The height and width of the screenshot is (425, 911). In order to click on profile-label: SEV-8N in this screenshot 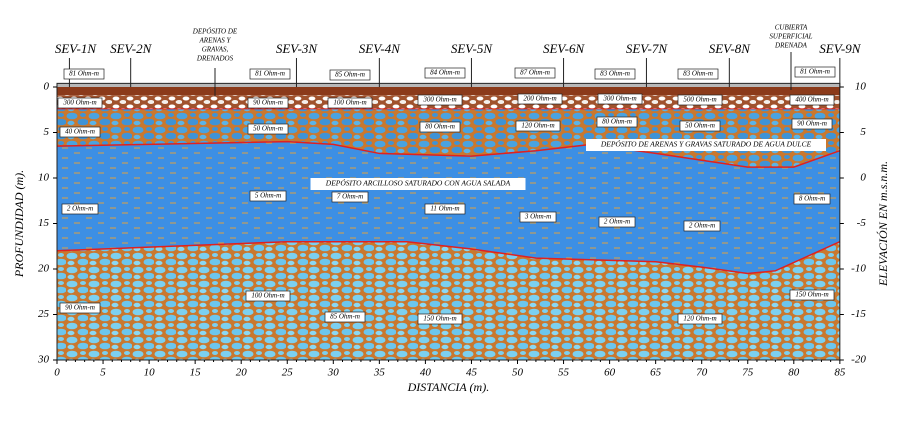, I will do `click(730, 48)`.